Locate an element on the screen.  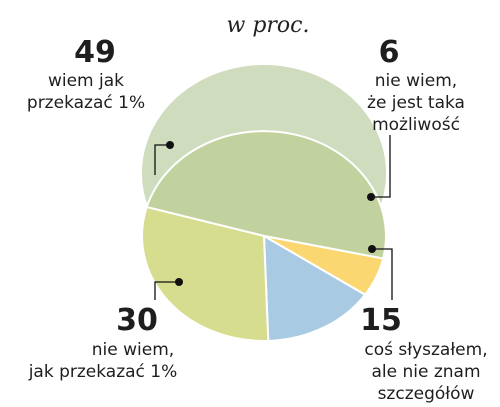
slice-label-1-line-1: wiem jak is located at coordinates (86, 81).